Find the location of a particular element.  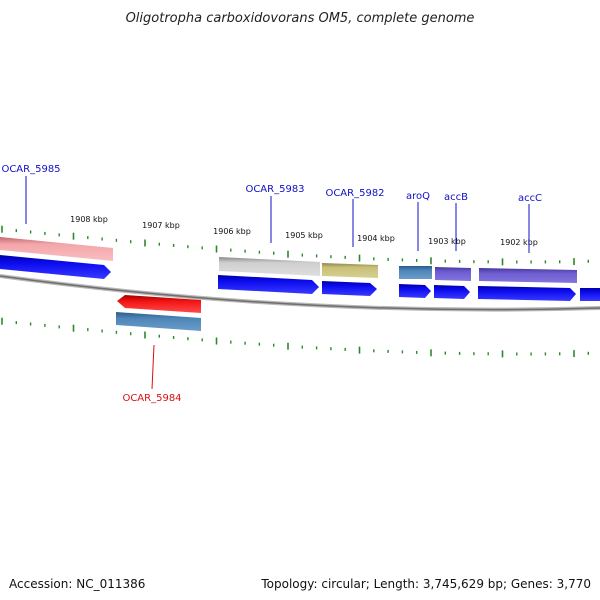

kbp-label-1906: 1906 kbp is located at coordinates (232, 231).